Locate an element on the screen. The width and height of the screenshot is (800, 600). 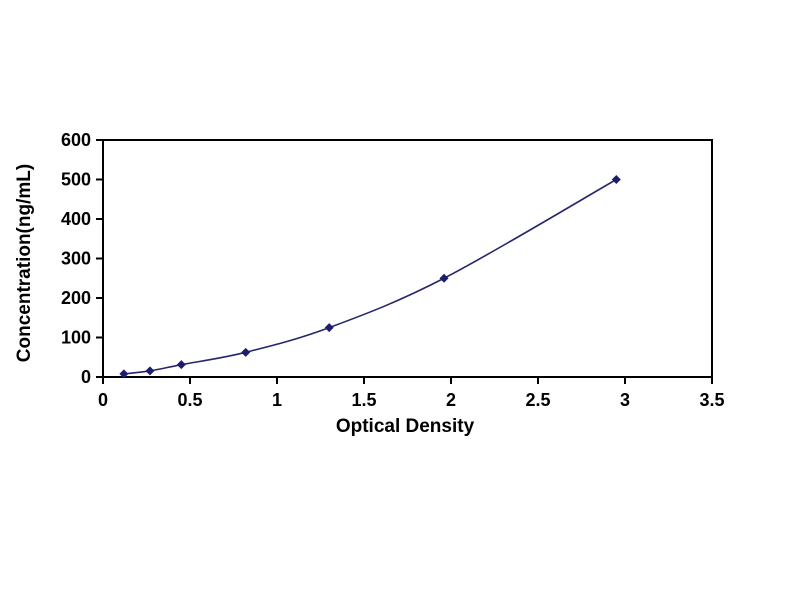
y-tick-label: 300 is located at coordinates (76, 259).